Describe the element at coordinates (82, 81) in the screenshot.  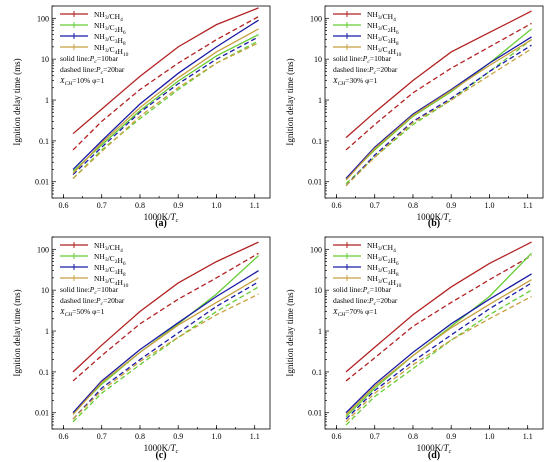
I see `note-line-3: XCH=10% φ=1` at that location.